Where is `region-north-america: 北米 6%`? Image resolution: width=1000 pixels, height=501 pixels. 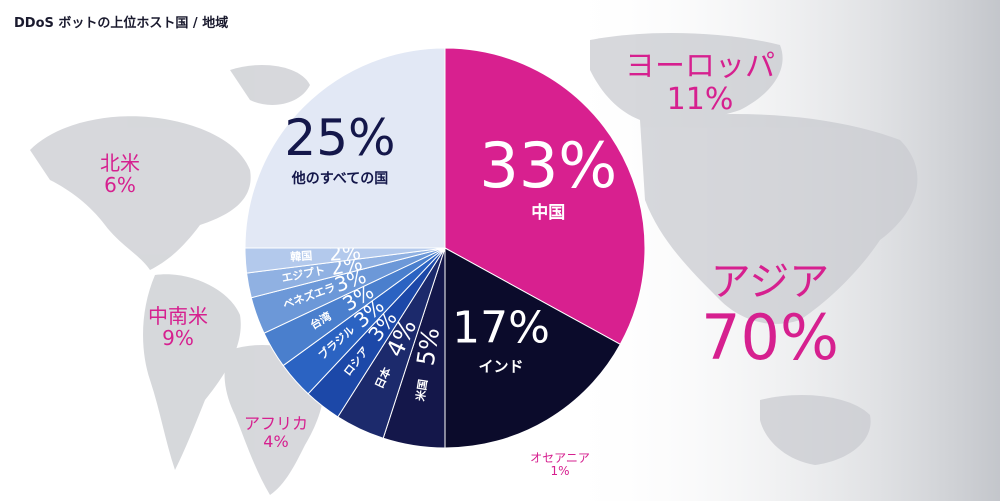 region-north-america: 北米 6% is located at coordinates (120, 174).